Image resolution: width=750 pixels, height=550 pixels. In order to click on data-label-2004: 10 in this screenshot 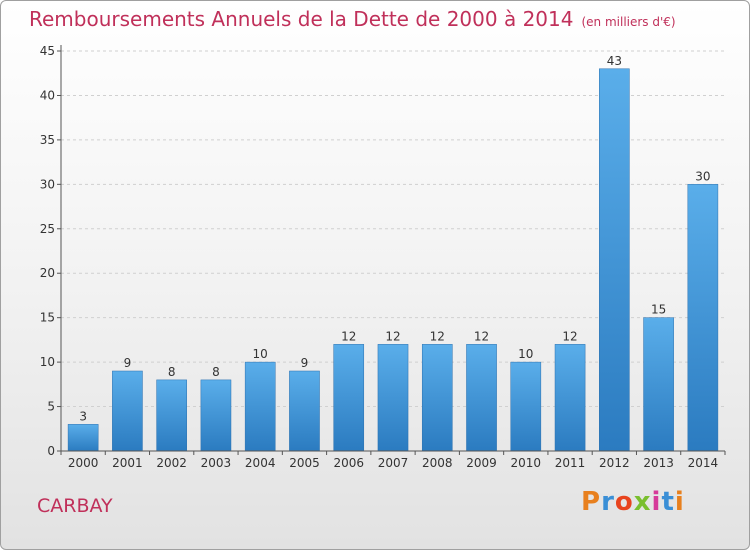, I will do `click(260, 354)`.